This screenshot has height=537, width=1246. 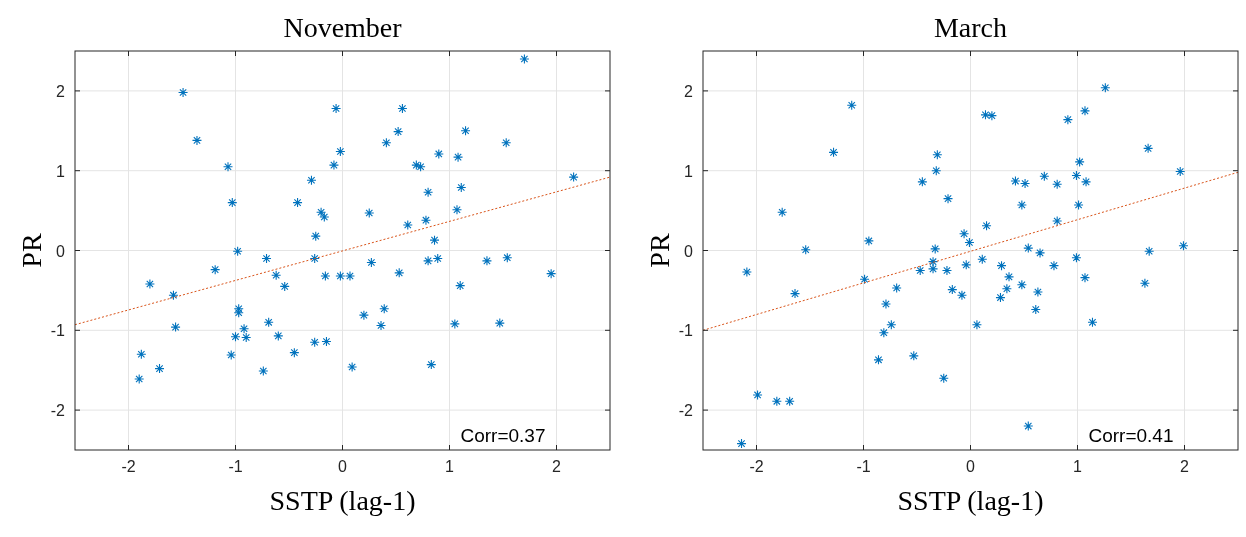 What do you see at coordinates (503, 435) in the screenshot?
I see `annotation: Corr=0.37` at bounding box center [503, 435].